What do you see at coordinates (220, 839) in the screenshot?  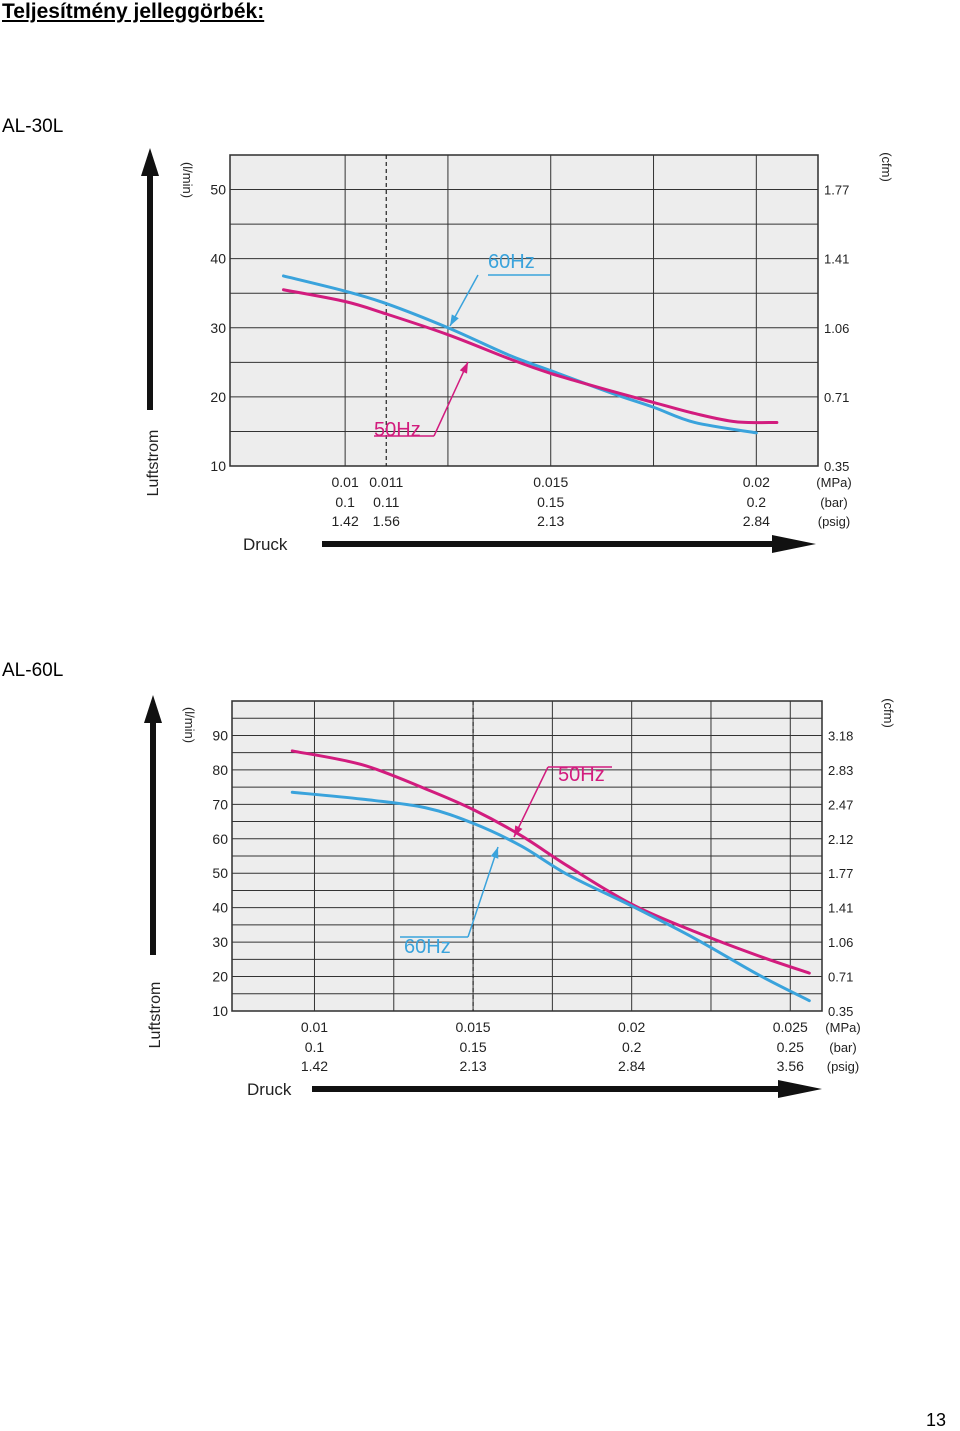 I see `y-tick-label: 60` at bounding box center [220, 839].